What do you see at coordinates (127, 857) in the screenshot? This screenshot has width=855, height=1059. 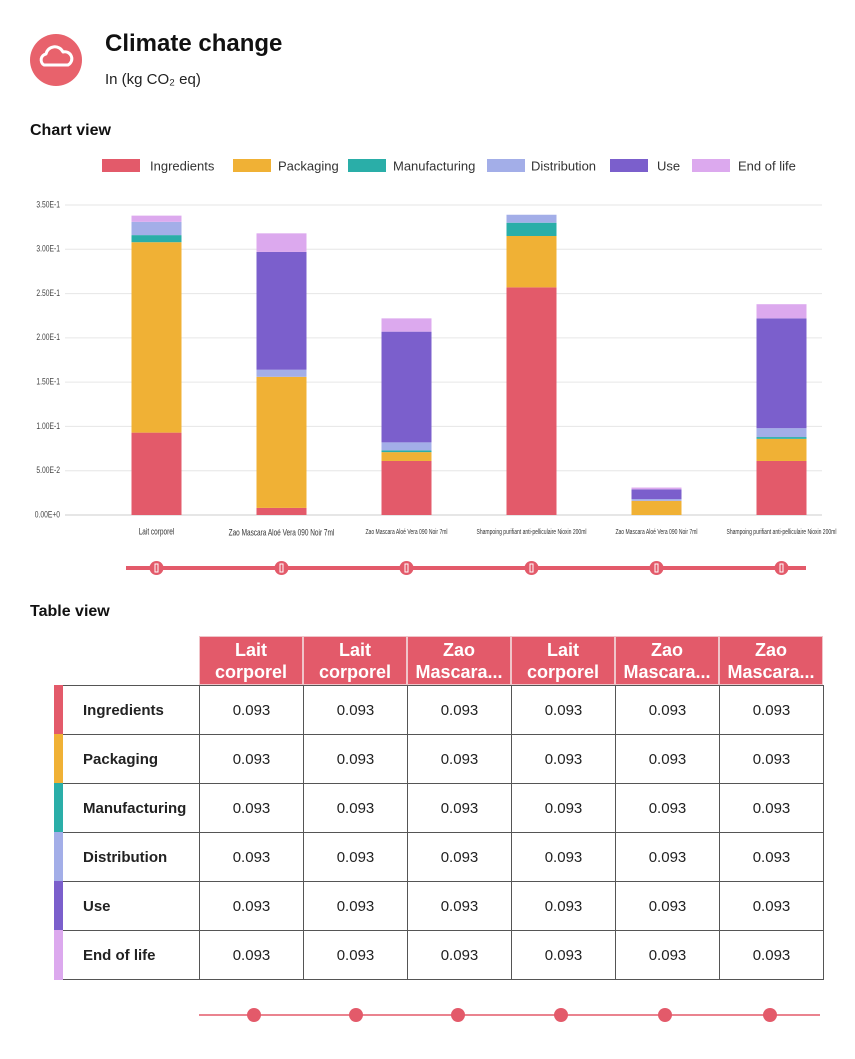 I see `row-label: Distribution` at bounding box center [127, 857].